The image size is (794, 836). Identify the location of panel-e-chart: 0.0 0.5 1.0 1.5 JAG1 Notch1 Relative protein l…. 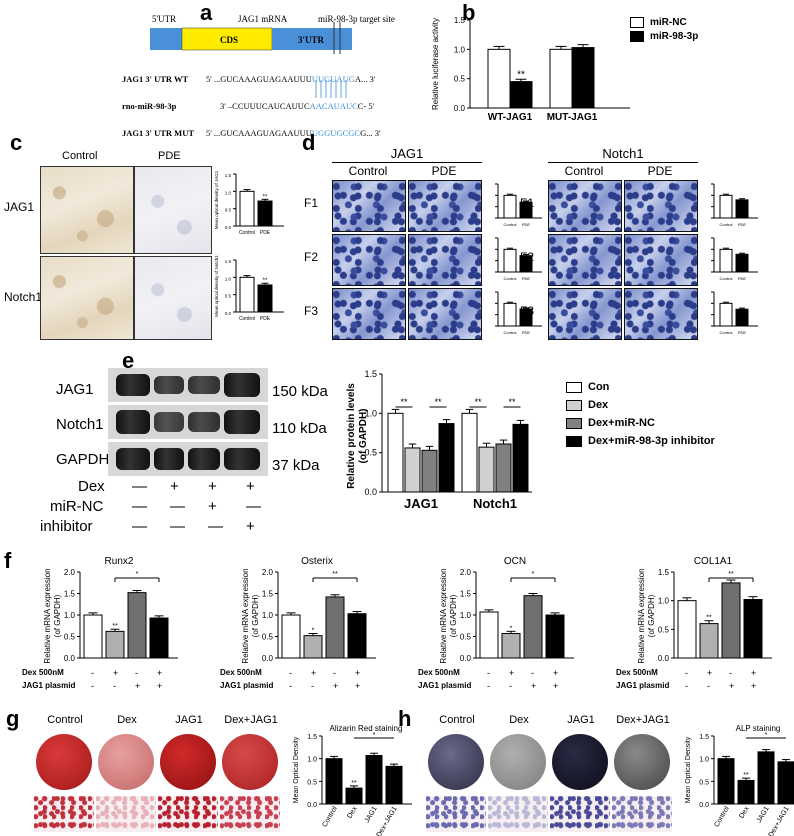
(439, 440).